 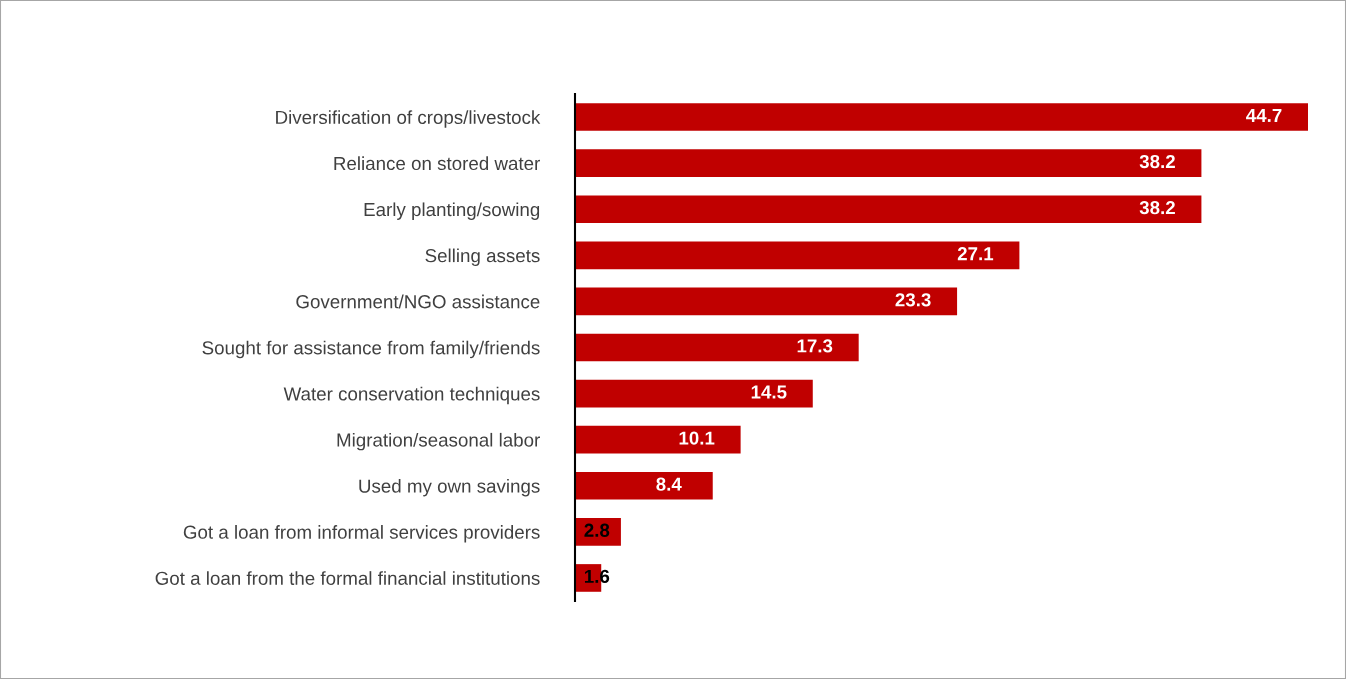 I want to click on data-label: 8.4, so click(x=669, y=484).